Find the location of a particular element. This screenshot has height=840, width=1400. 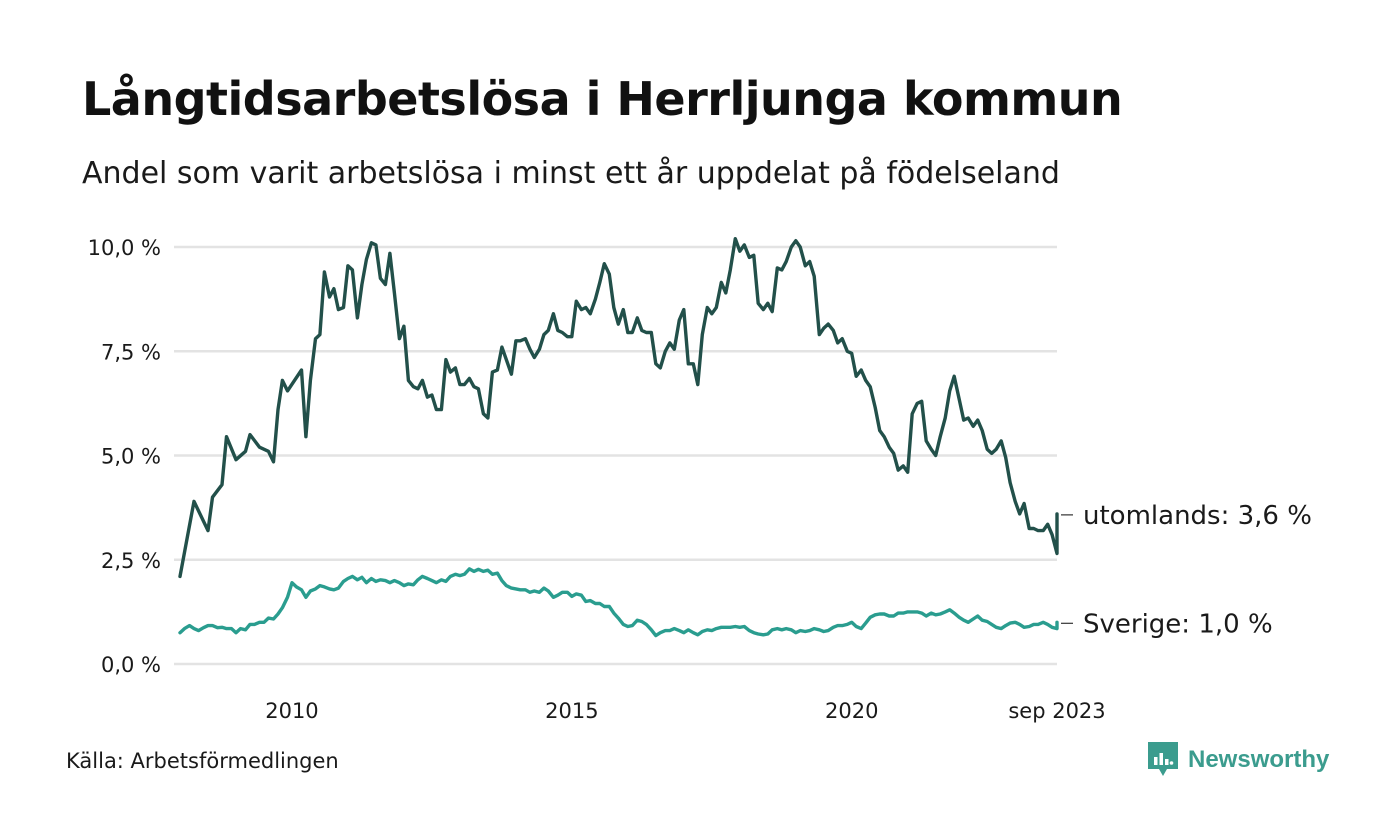

y-tick-label: 10,0 % is located at coordinates (124, 248).